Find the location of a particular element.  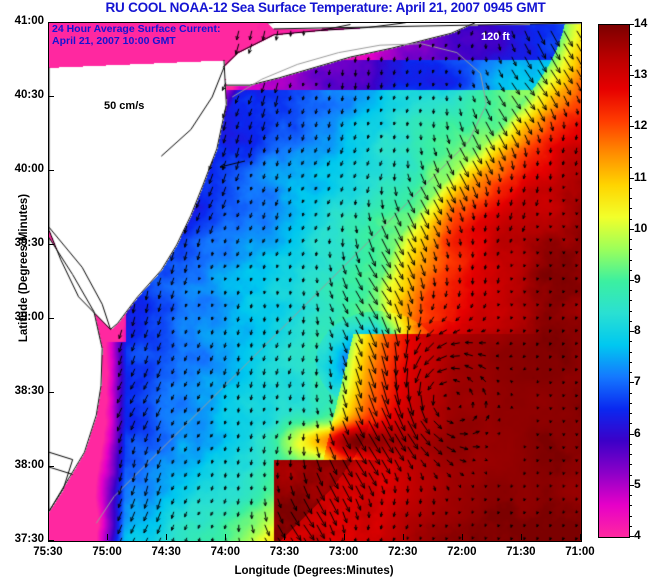

x-tick-74-30: 74:30 is located at coordinates (166, 552).